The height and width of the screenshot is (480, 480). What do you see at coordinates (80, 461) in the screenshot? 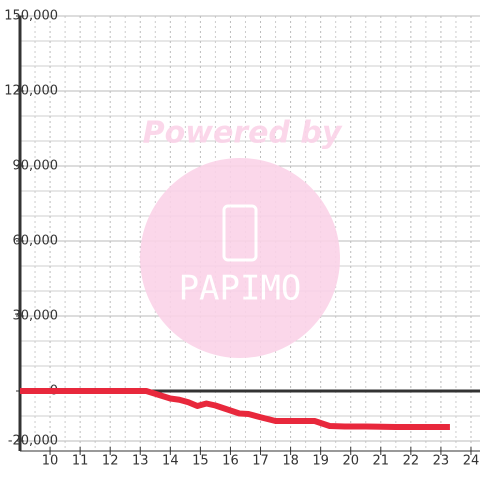
I see `x-tick-label: 11` at bounding box center [80, 461].